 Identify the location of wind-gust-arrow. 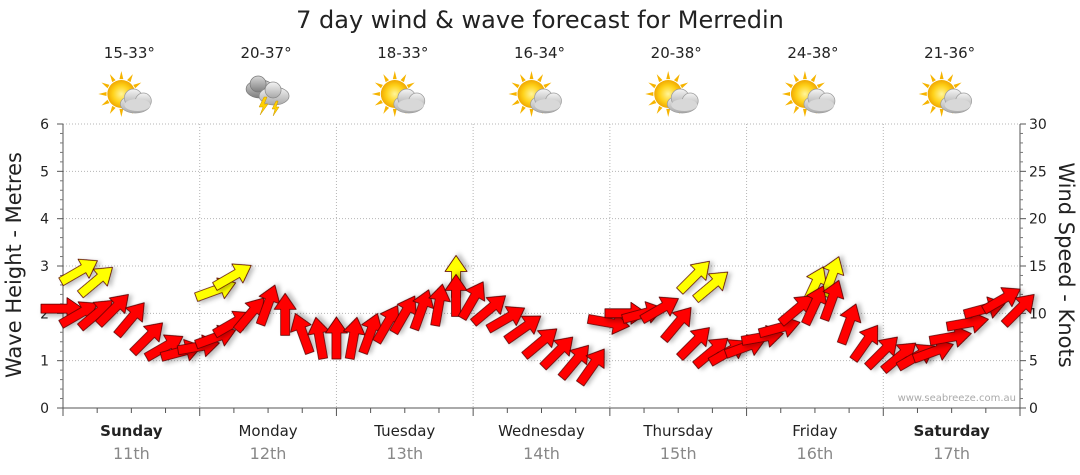
(710, 287).